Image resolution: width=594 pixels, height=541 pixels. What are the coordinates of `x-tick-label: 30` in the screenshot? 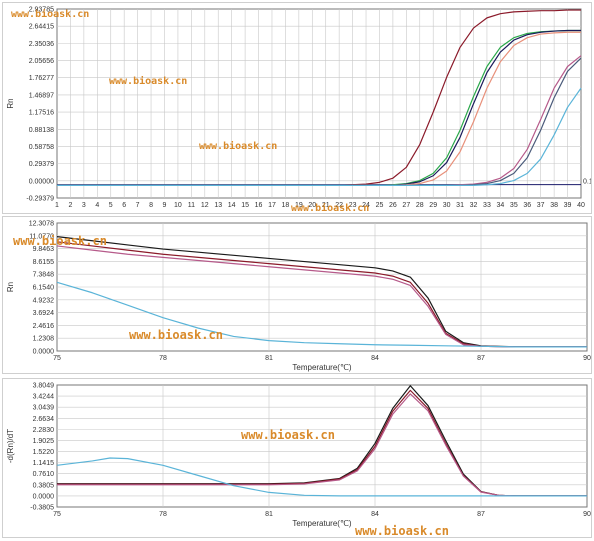 It's located at (447, 205).